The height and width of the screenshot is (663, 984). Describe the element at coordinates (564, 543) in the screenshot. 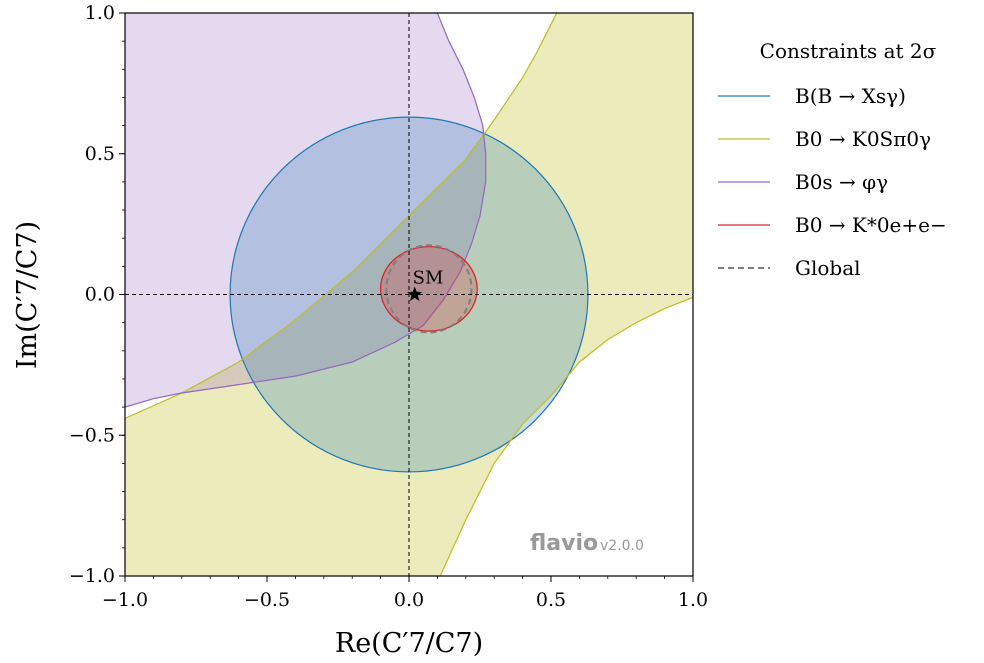

I see `watermark-brand: flavio` at that location.